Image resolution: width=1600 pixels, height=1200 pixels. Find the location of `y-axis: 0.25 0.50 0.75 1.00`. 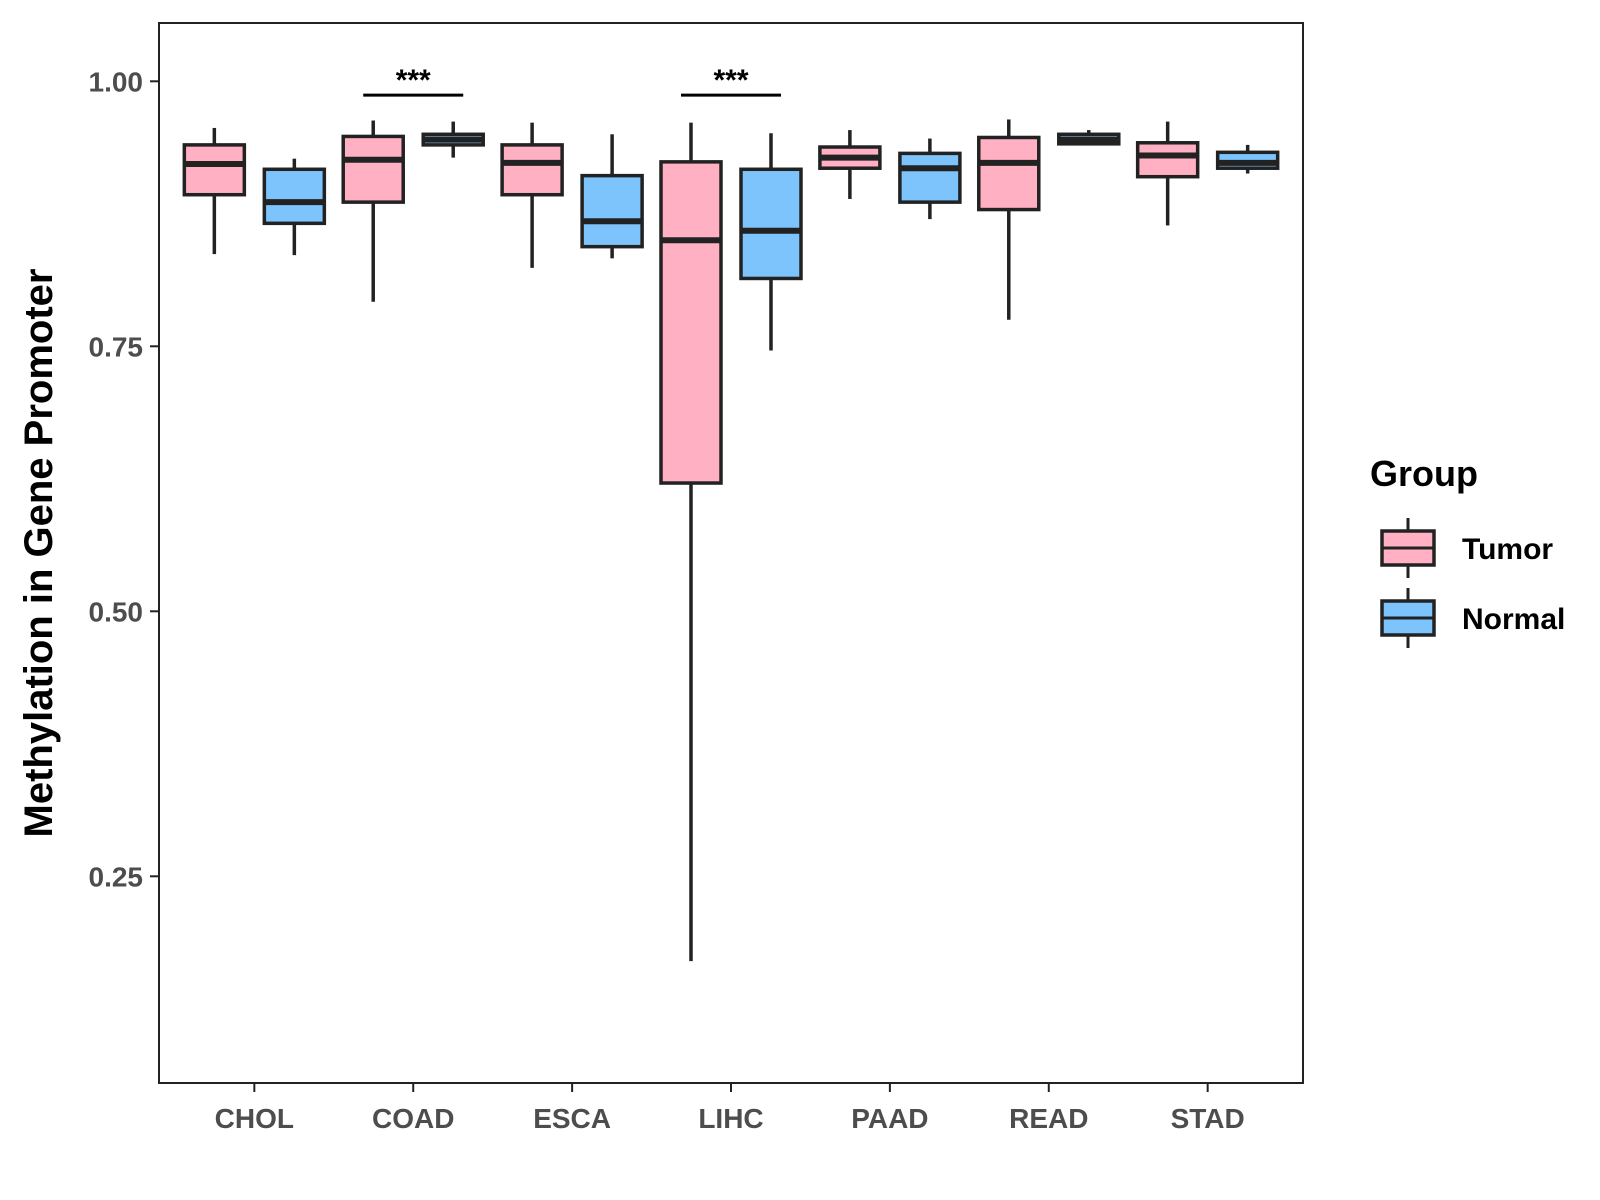

y-axis: 0.25 0.50 0.75 1.00 is located at coordinates (124, 479).